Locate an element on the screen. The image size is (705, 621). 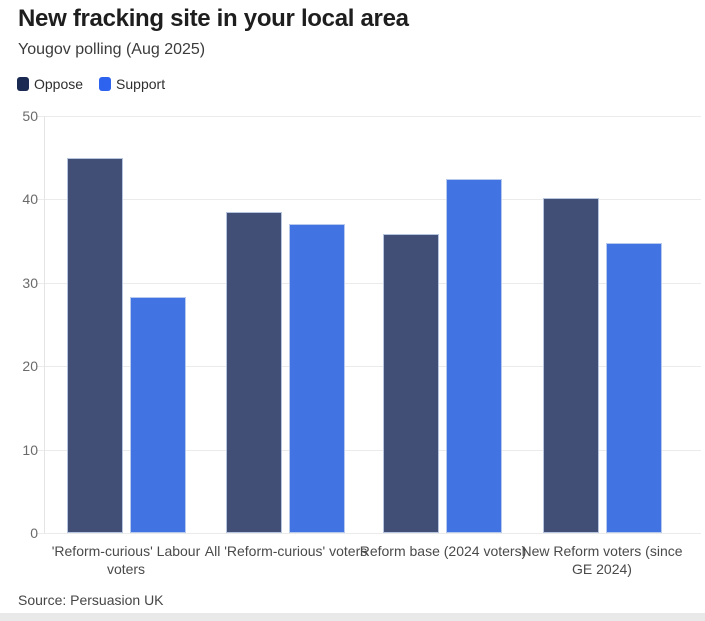
gridline-y40 is located at coordinates (368, 199).